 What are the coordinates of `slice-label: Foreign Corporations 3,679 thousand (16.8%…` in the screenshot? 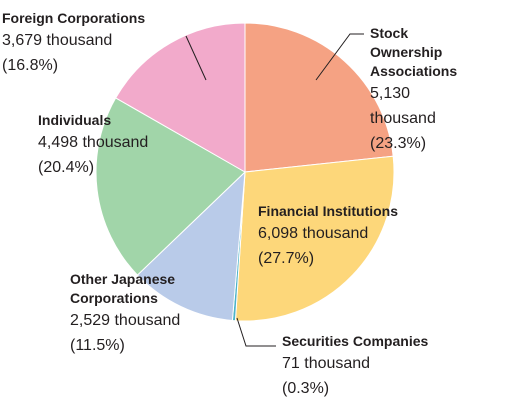 It's located at (112, 43).